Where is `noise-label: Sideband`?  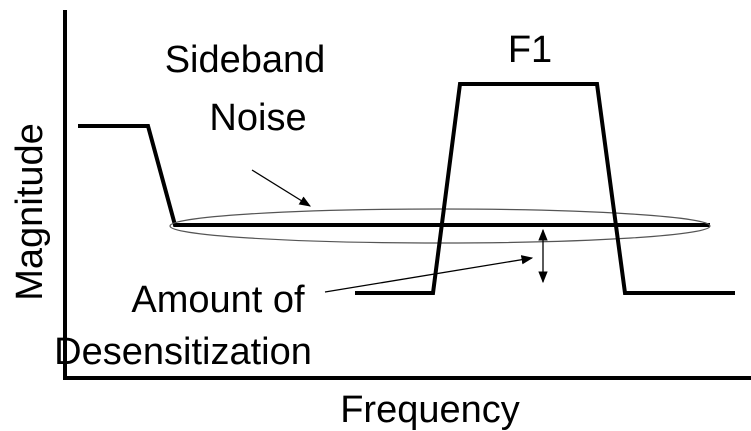 noise-label: Sideband is located at coordinates (245, 60).